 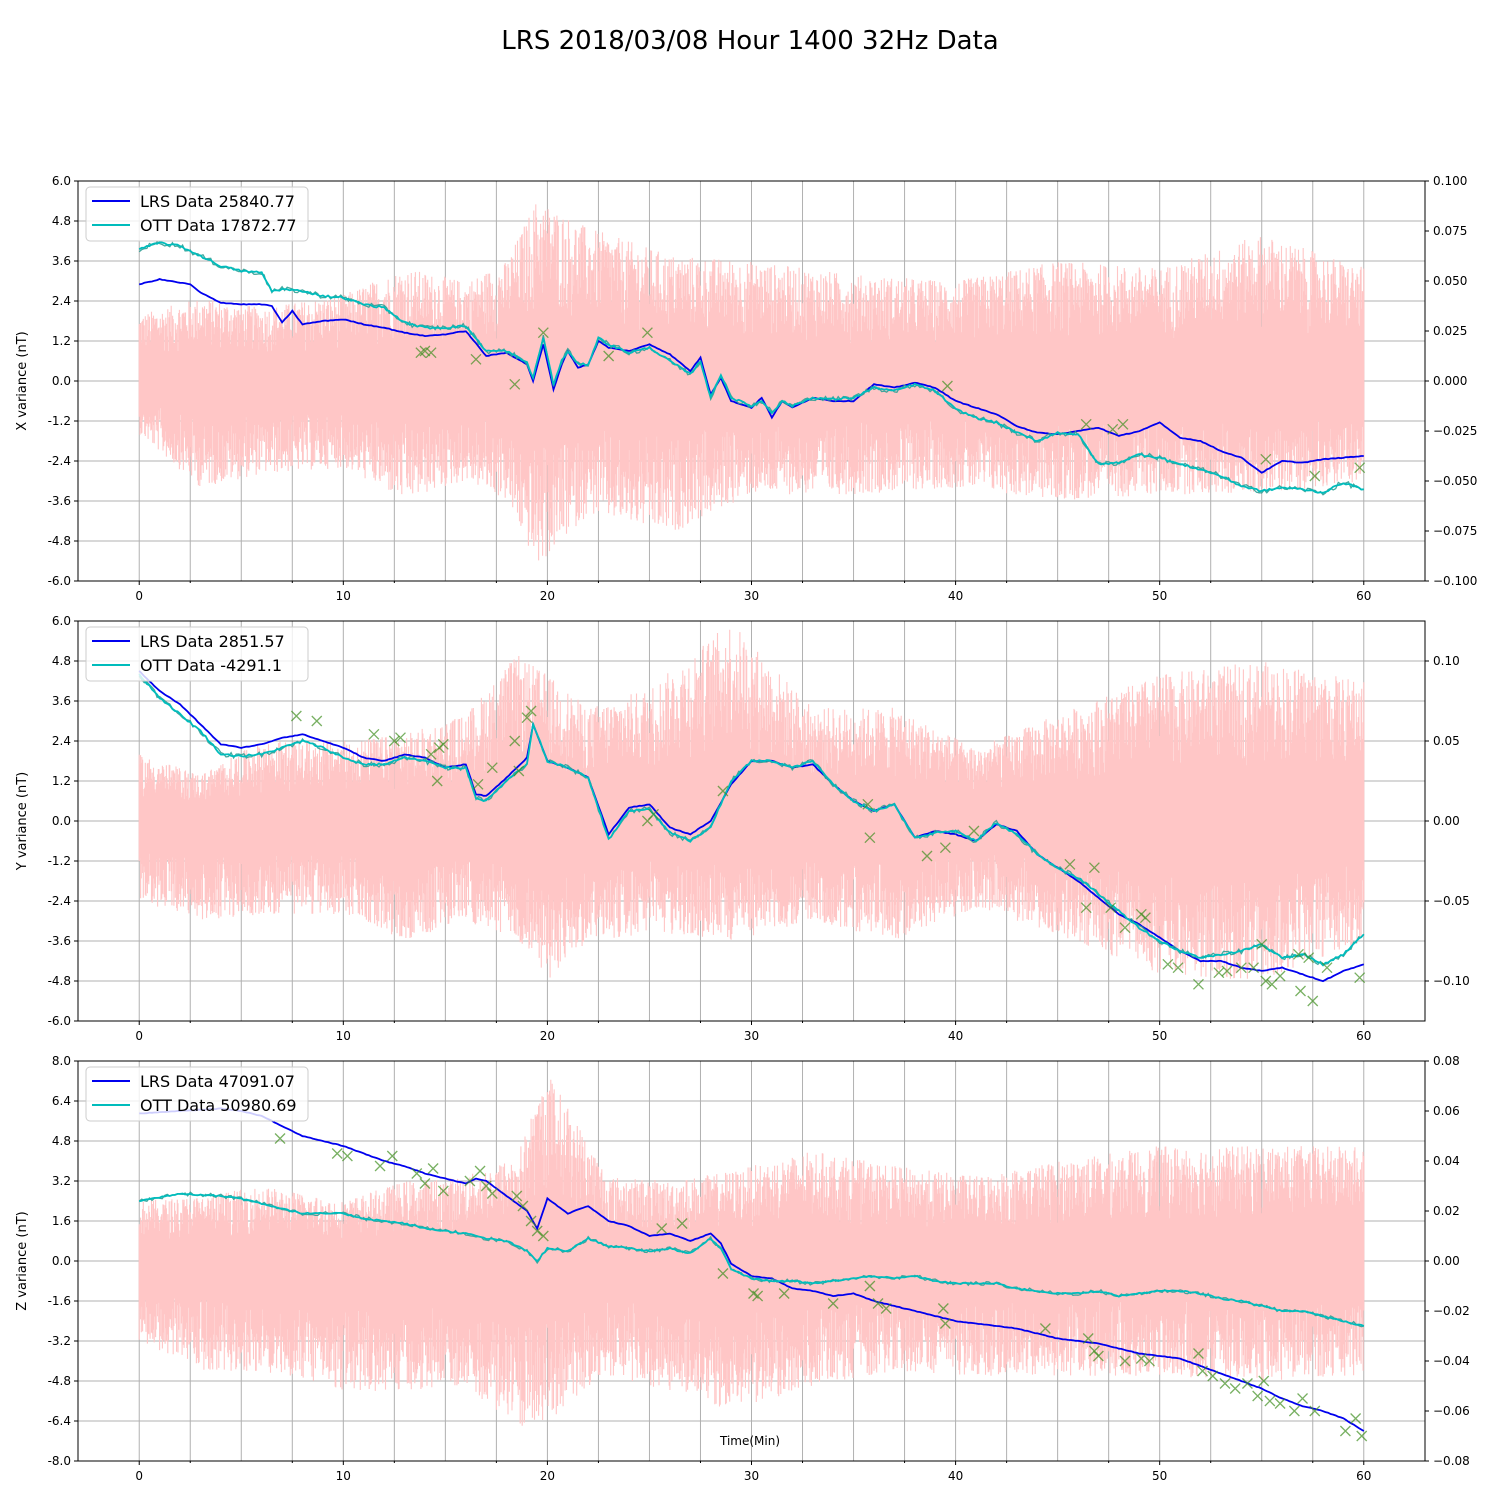 I want to click on y2-tick-label: −0.06, so click(x=1451, y=1411).